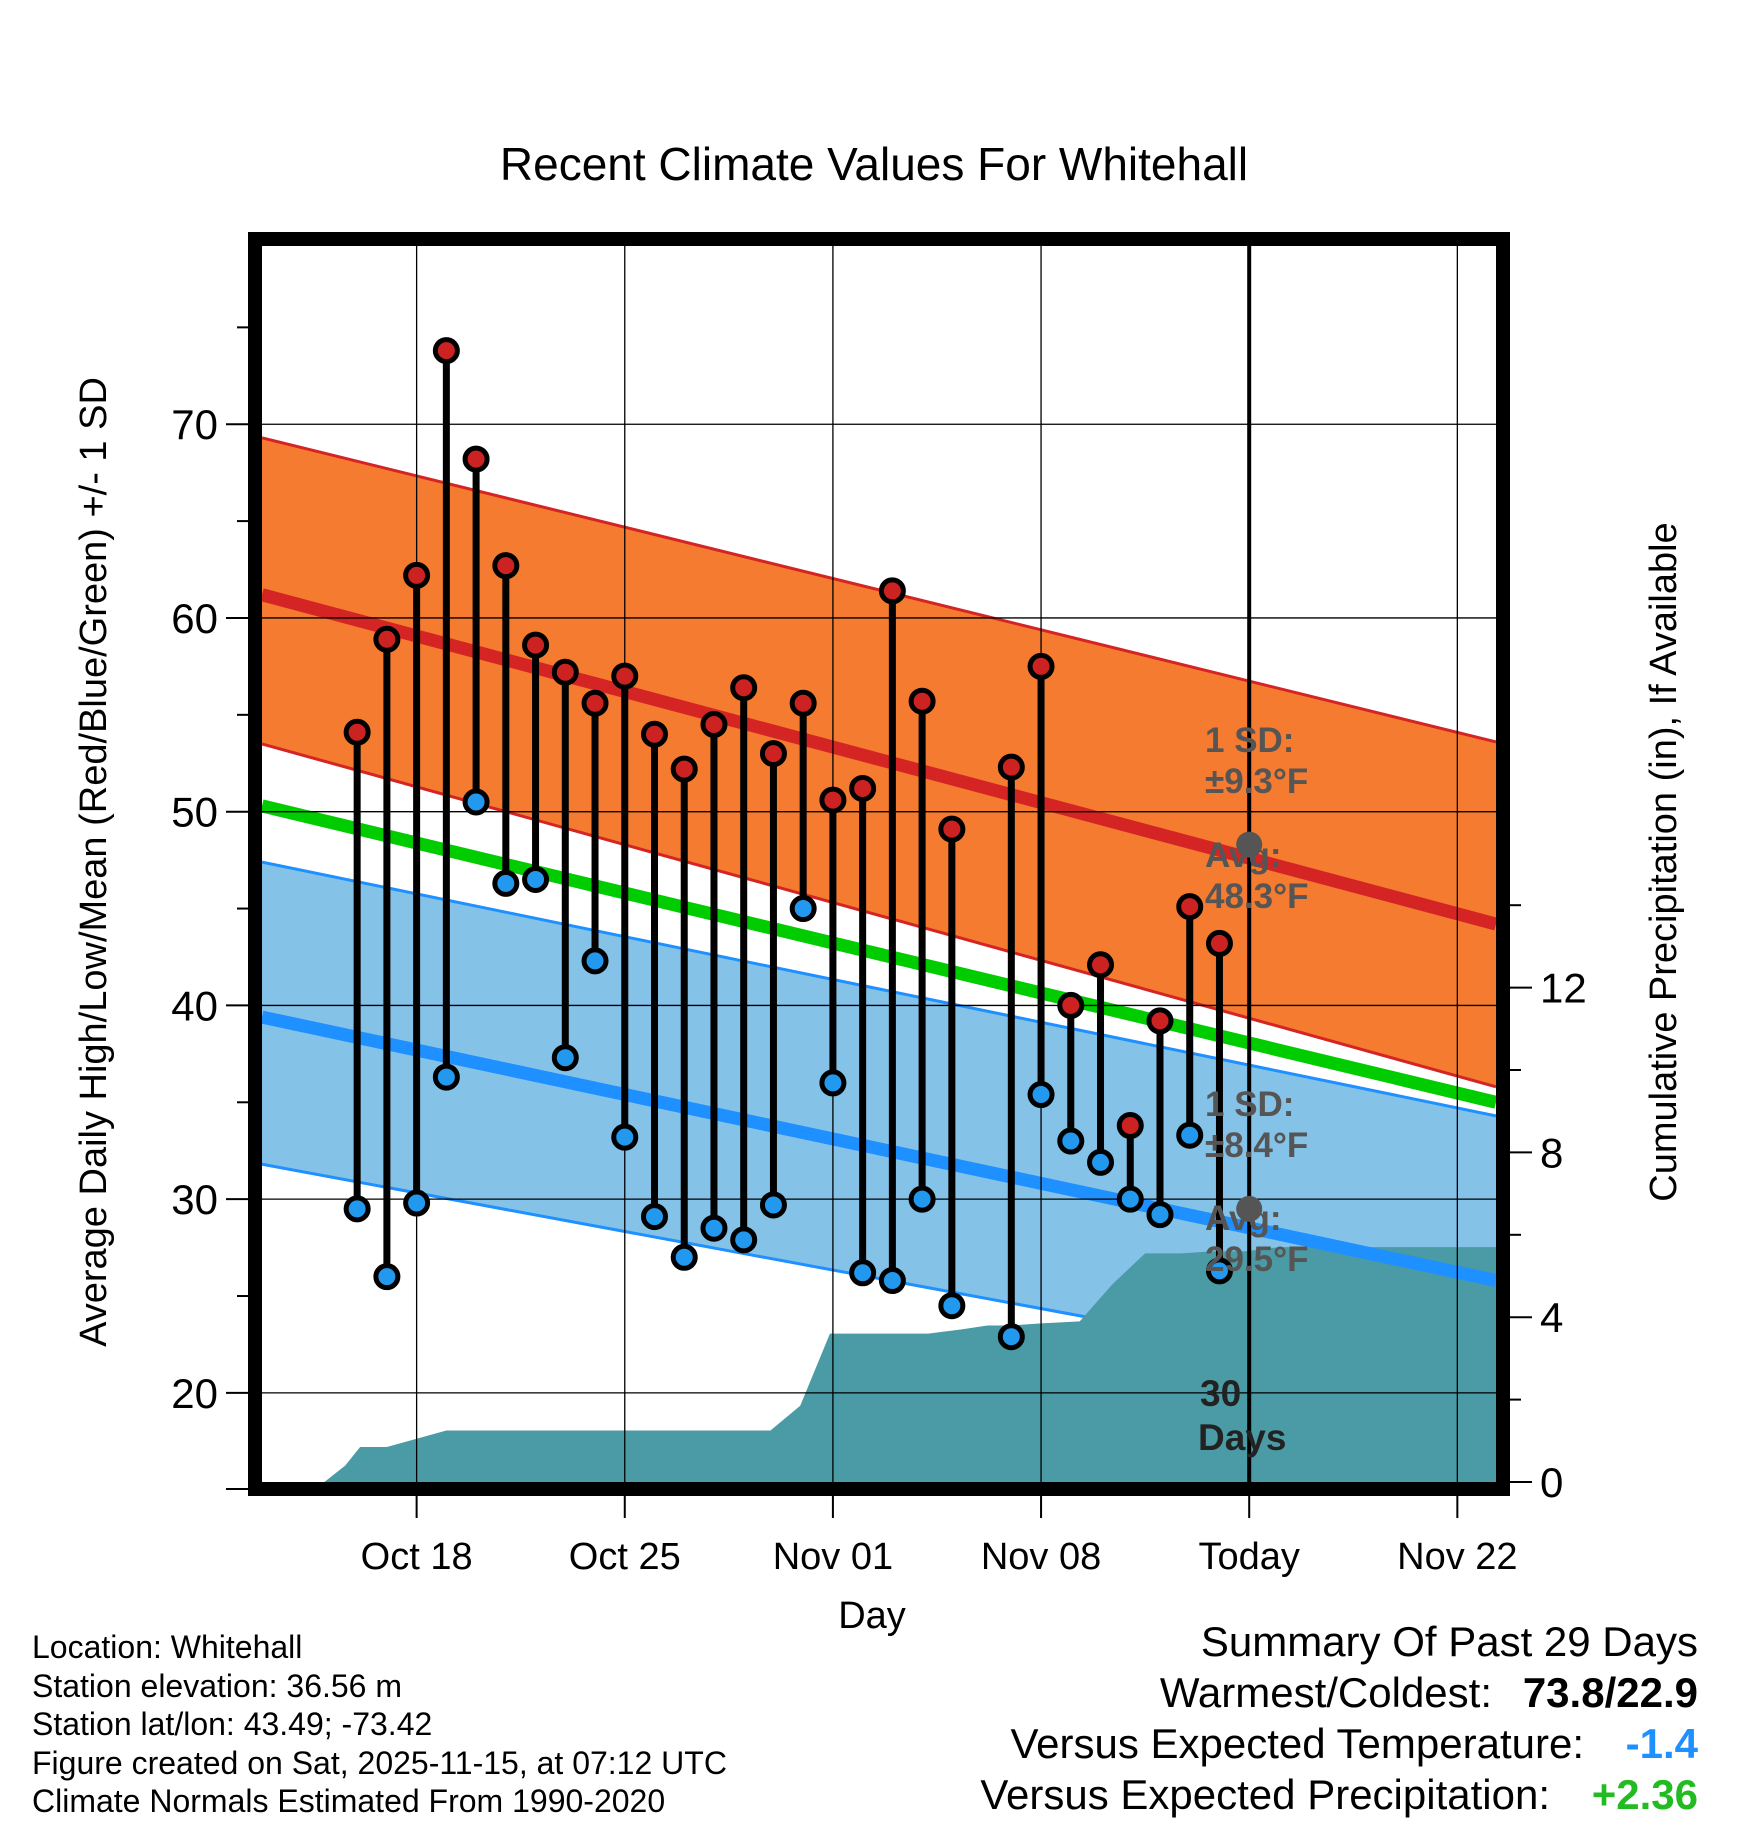  I want to click on y2-tick-label: 12, so click(1563, 988).